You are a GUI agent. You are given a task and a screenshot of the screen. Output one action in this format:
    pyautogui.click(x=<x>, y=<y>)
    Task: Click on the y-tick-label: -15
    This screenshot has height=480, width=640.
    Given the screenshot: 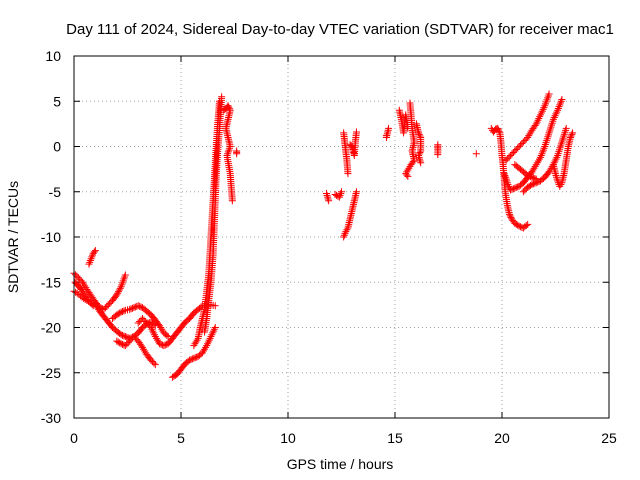 What is the action you would take?
    pyautogui.click(x=51, y=282)
    